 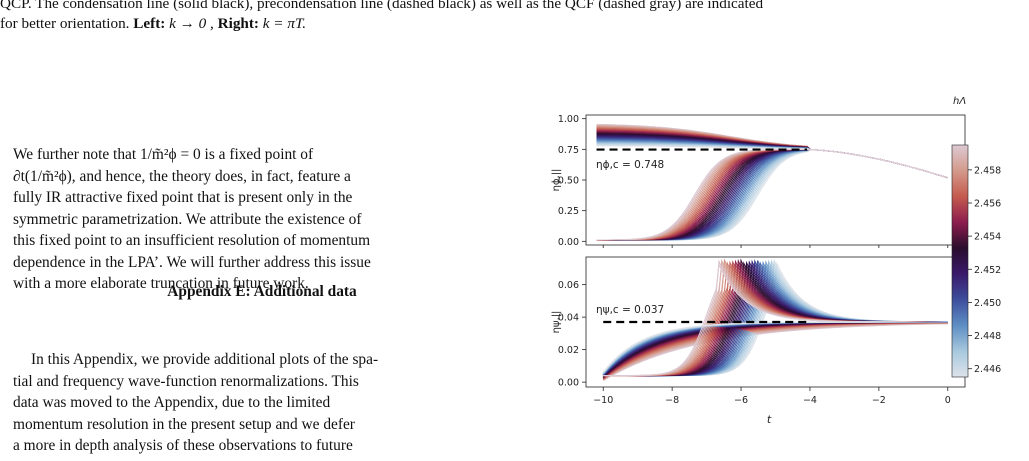 I want to click on bottom-series-line, so click(x=775, y=320).